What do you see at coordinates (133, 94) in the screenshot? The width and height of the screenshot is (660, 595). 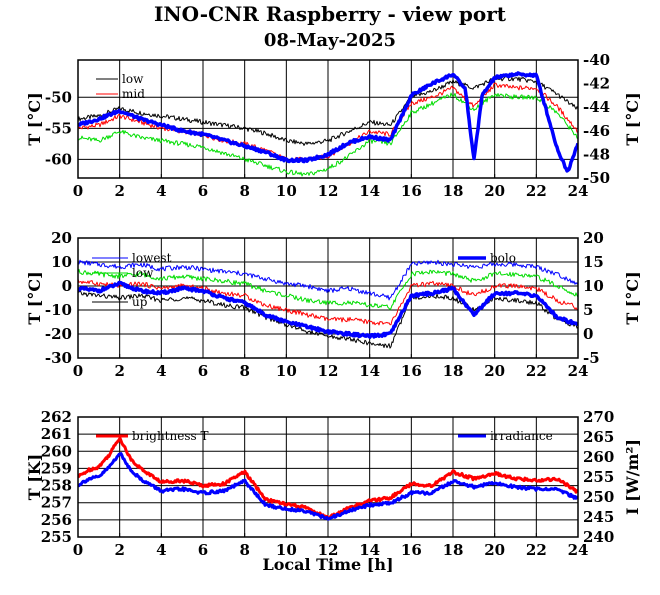 I see `legend-label: mid` at bounding box center [133, 94].